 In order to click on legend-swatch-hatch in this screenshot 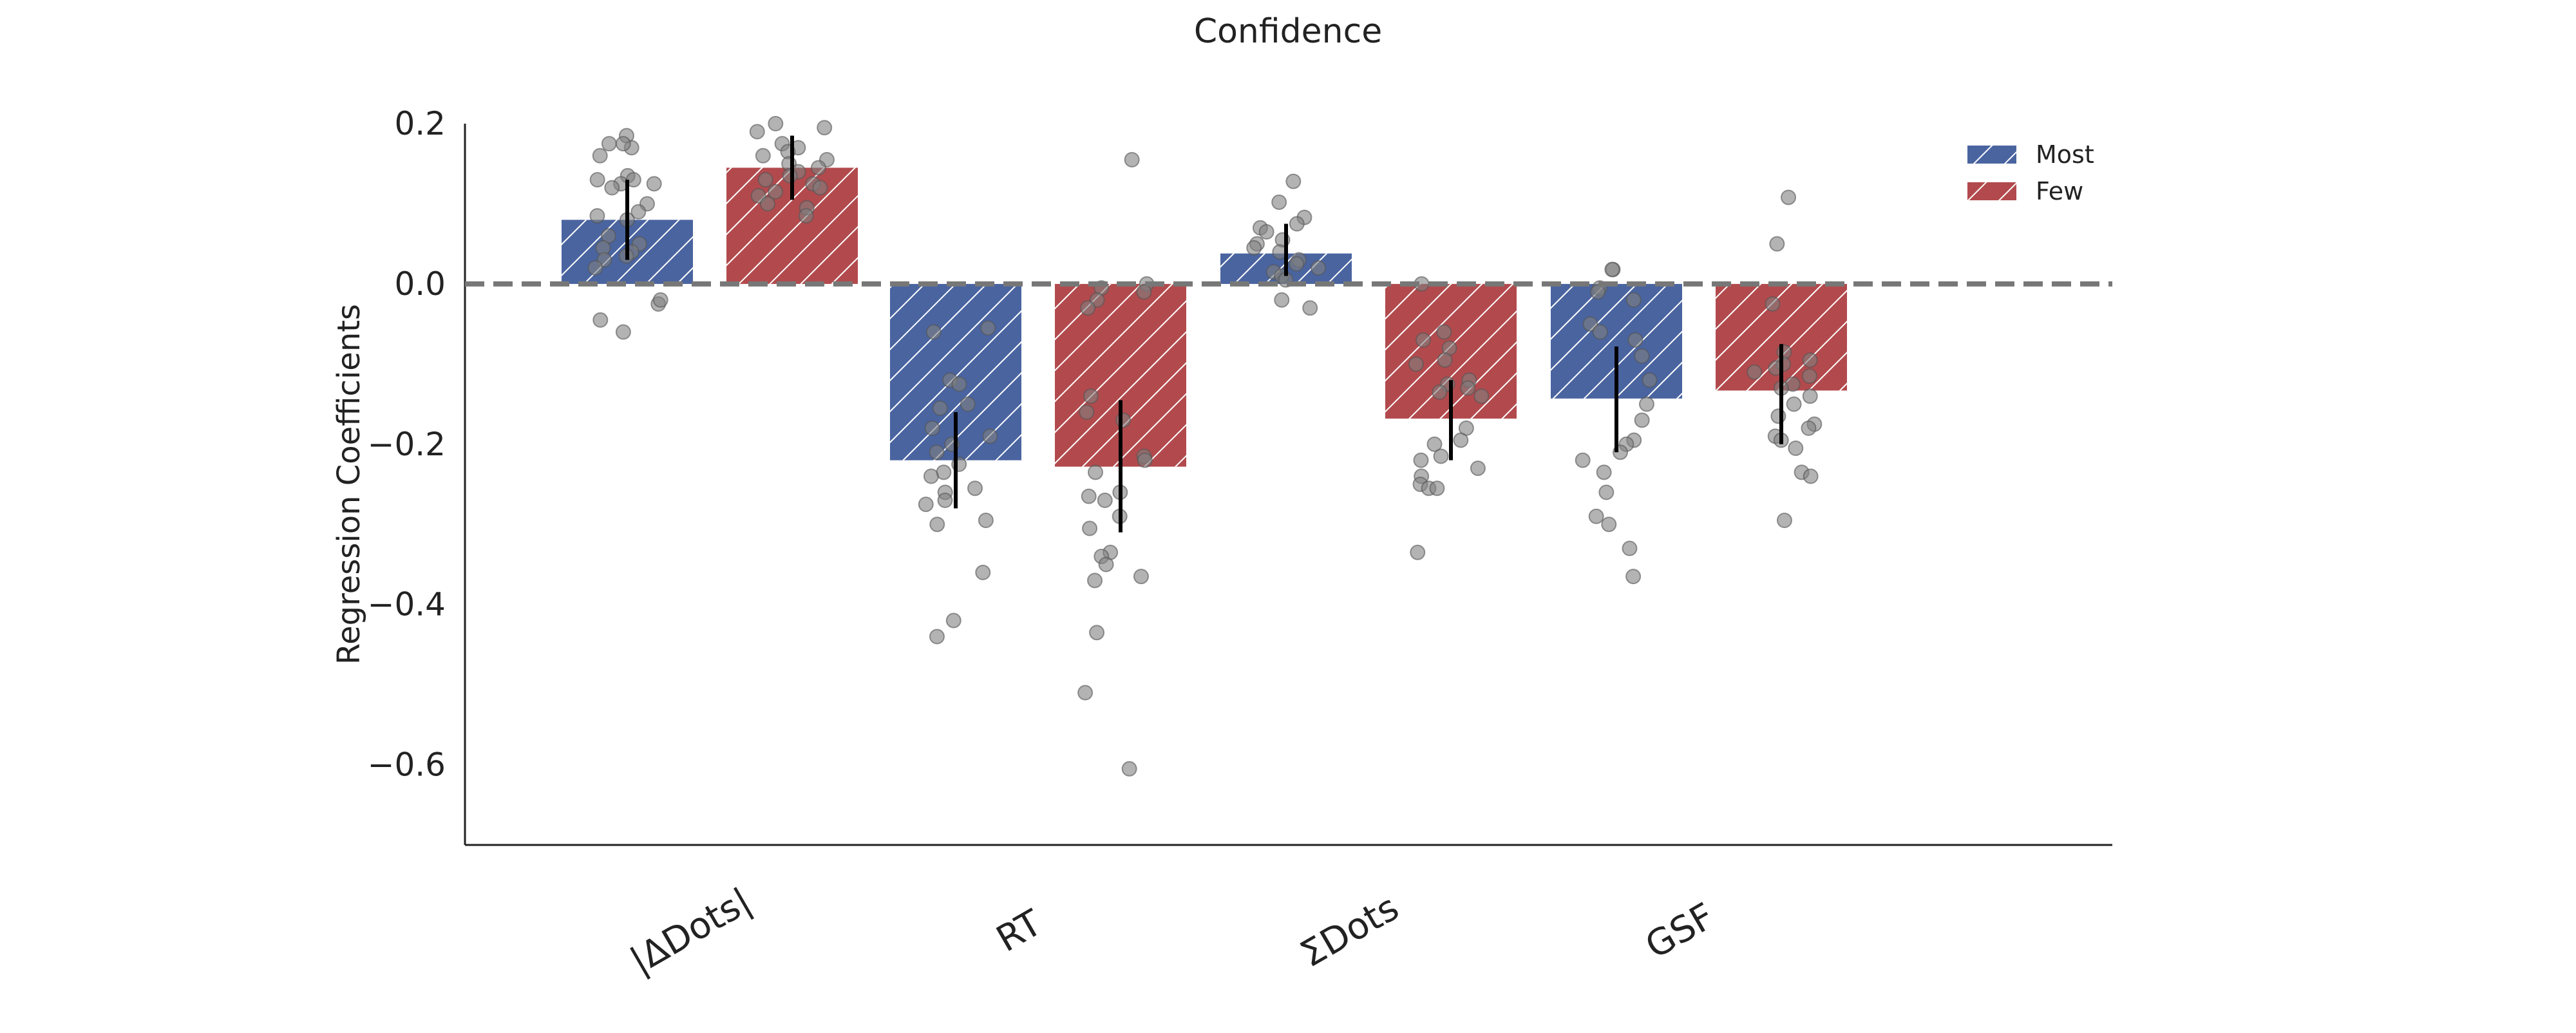, I will do `click(1991, 191)`.